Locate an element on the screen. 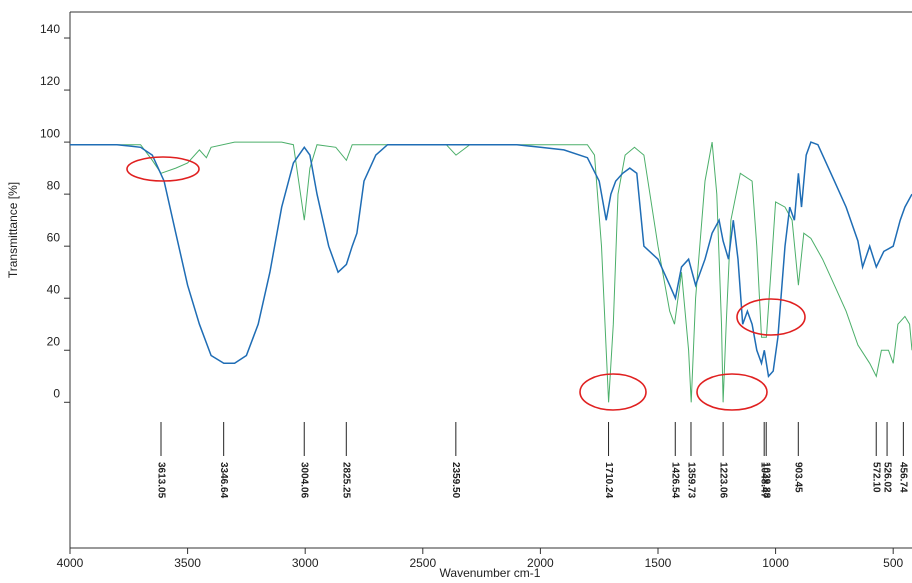 Image resolution: width=912 pixels, height=583 pixels. peak-label: 1039.88 is located at coordinates (766, 480).